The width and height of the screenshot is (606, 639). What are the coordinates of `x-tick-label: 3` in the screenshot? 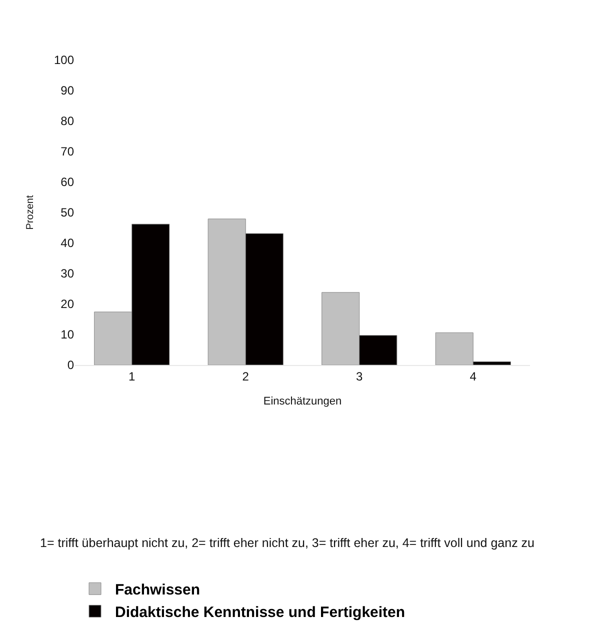 It's located at (360, 376).